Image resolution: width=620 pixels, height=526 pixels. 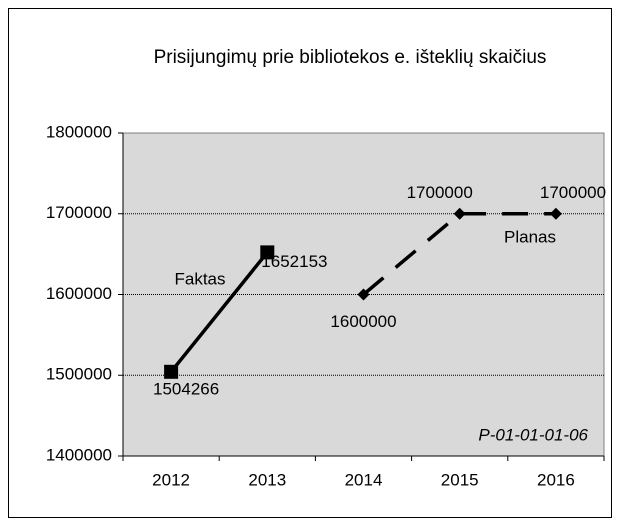 What do you see at coordinates (364, 479) in the screenshot?
I see `x-tick-label: 2014` at bounding box center [364, 479].